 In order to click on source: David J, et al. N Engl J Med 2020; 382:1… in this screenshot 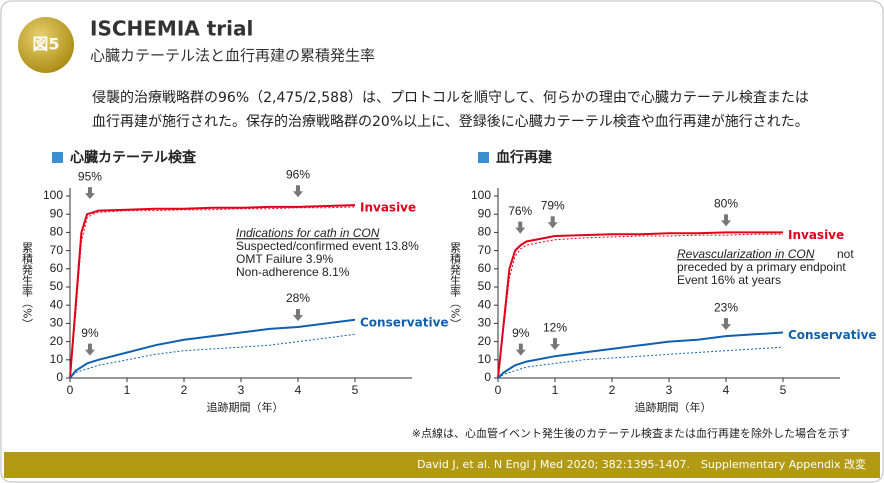, I will do `click(641, 464)`.